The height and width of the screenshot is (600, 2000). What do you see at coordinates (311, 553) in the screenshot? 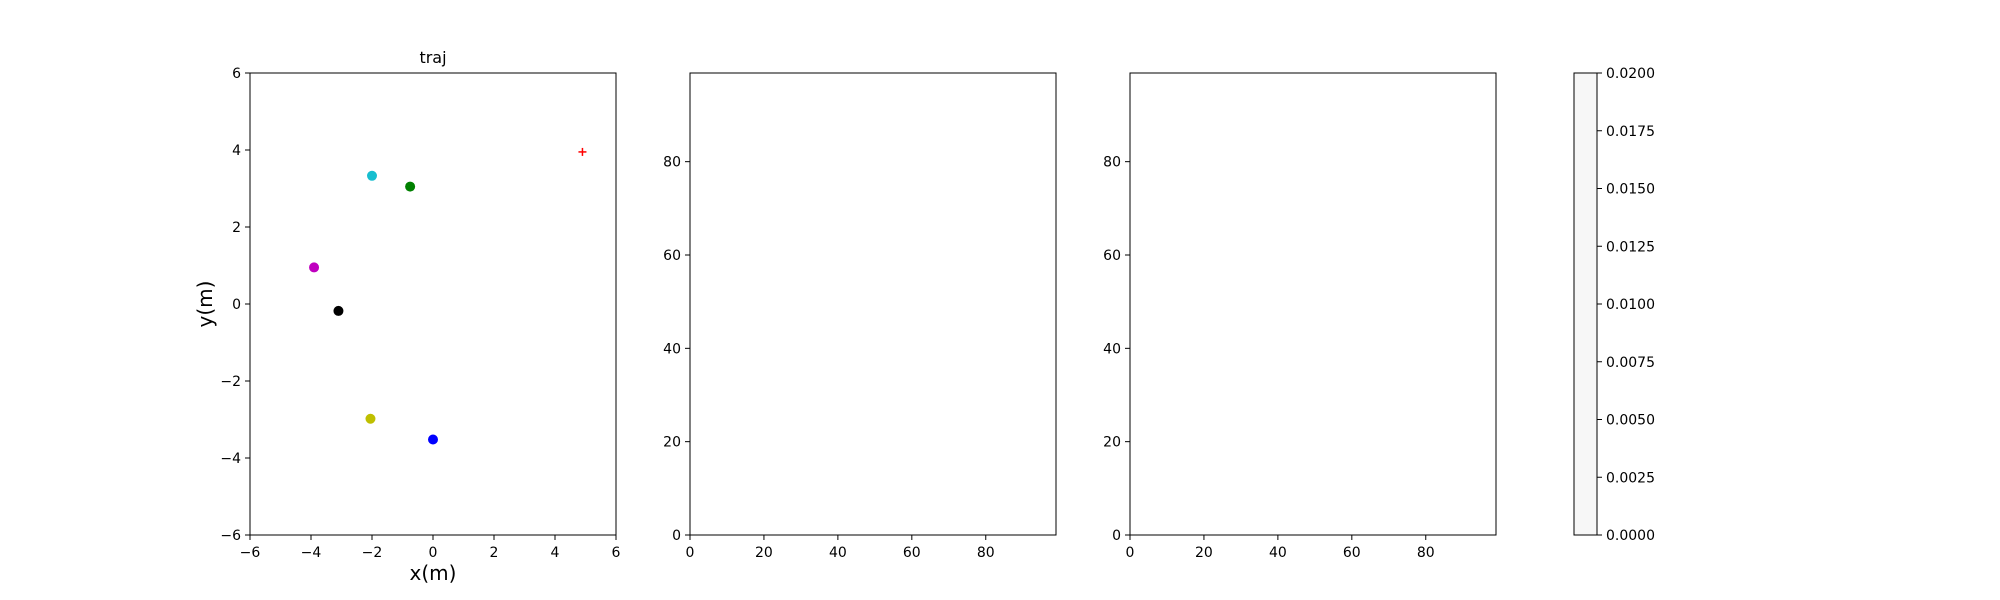
I see `traj-x-tick-label: −4` at bounding box center [311, 553].